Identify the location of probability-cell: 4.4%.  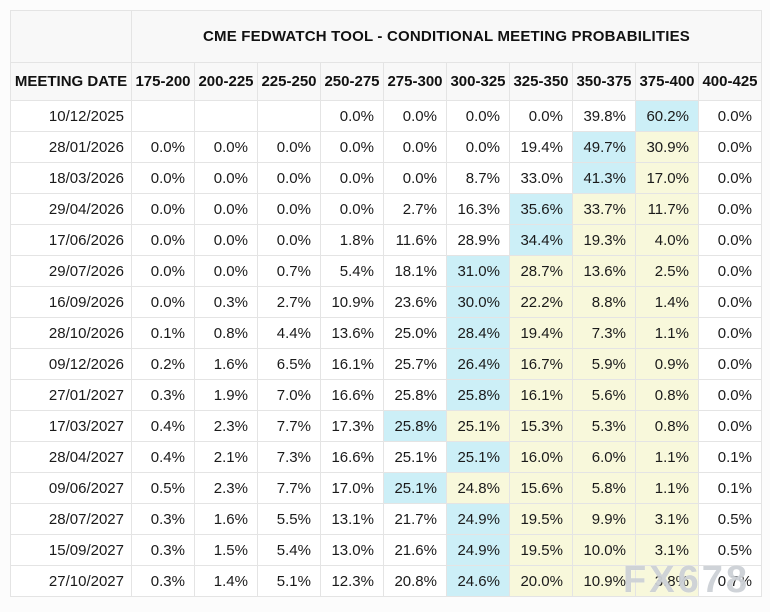
(289, 333).